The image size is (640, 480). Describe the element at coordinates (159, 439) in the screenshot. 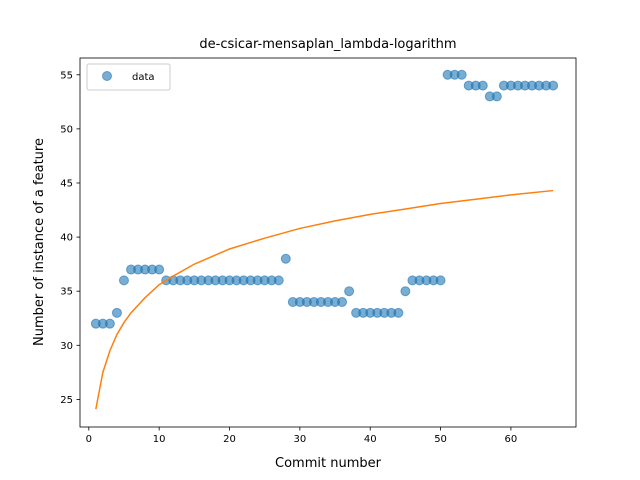

I see `x-tick-label: 10` at that location.